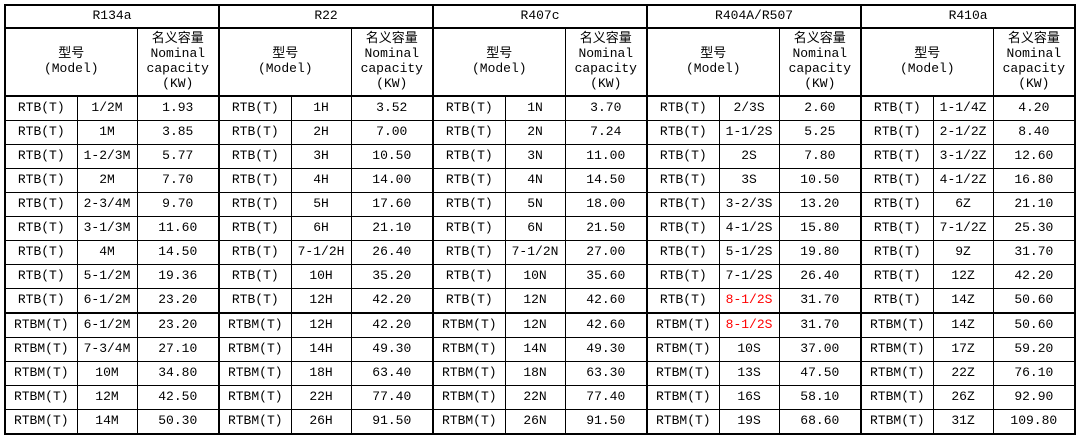  What do you see at coordinates (326, 16) in the screenshot?
I see `refrigerant-group-header: R22` at bounding box center [326, 16].